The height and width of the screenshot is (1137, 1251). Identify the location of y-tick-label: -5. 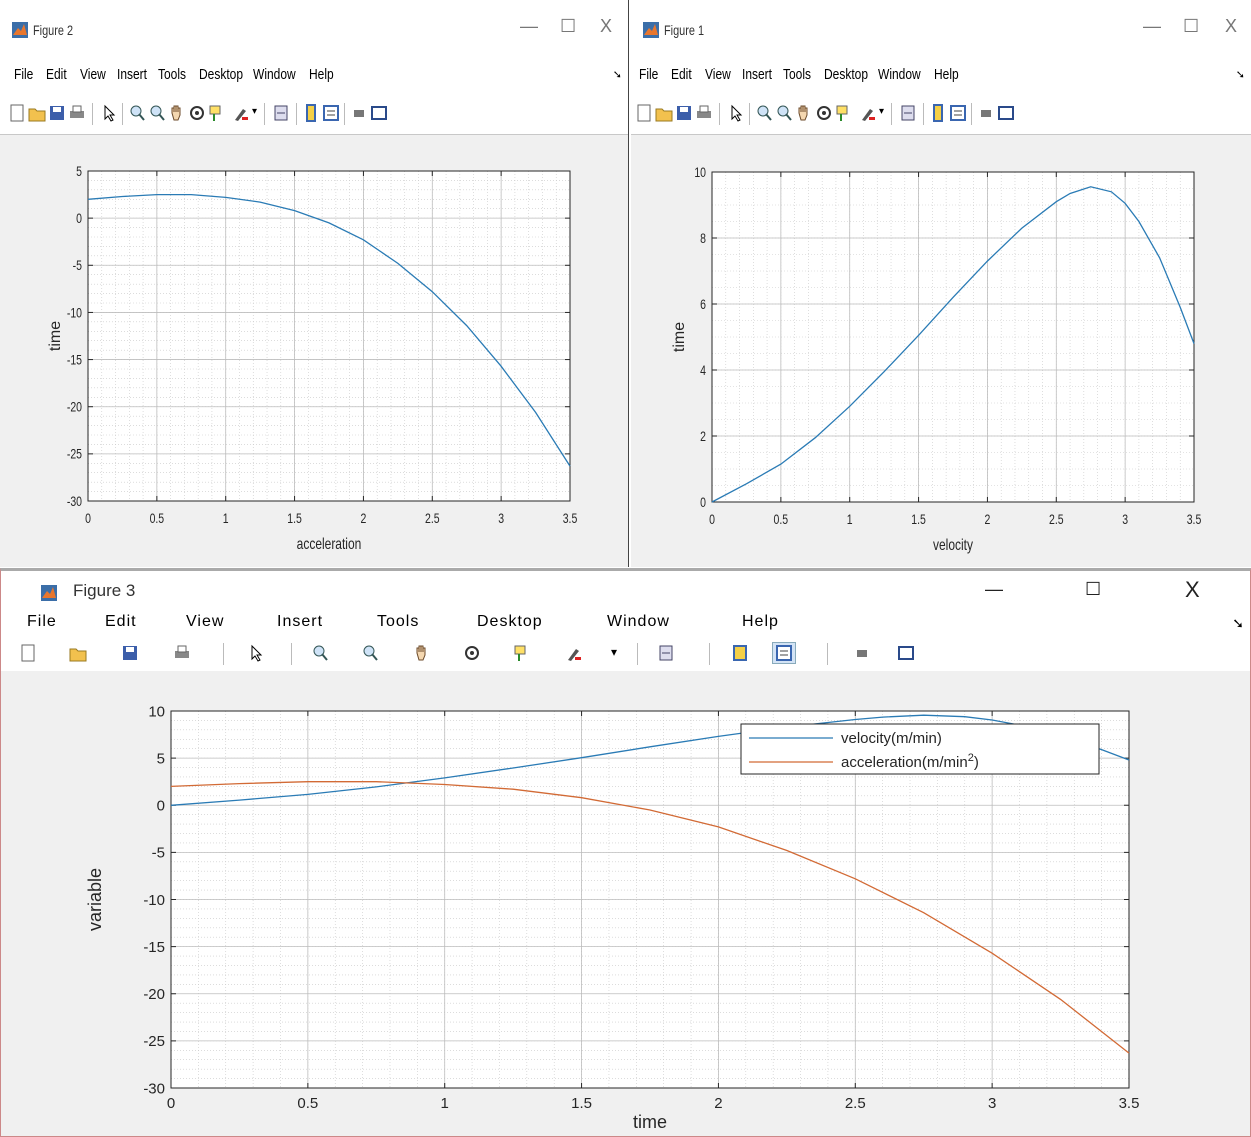
(158, 853).